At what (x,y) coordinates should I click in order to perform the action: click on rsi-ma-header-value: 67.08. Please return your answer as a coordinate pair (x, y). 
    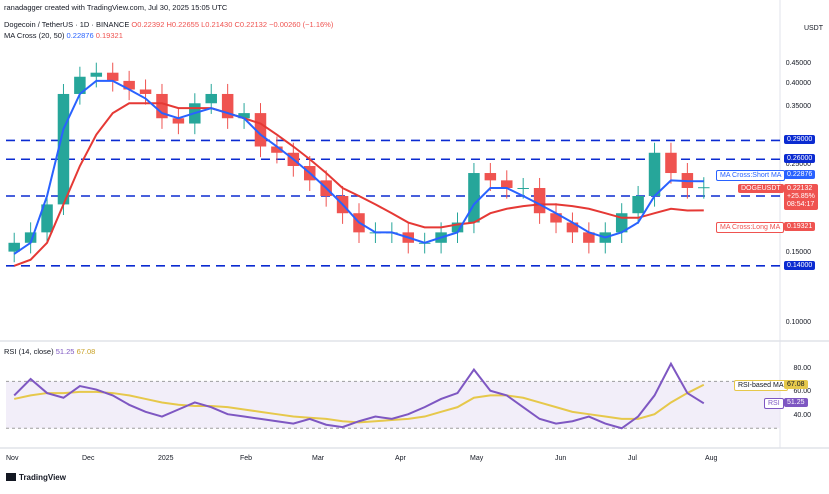
    Looking at the image, I should click on (86, 351).